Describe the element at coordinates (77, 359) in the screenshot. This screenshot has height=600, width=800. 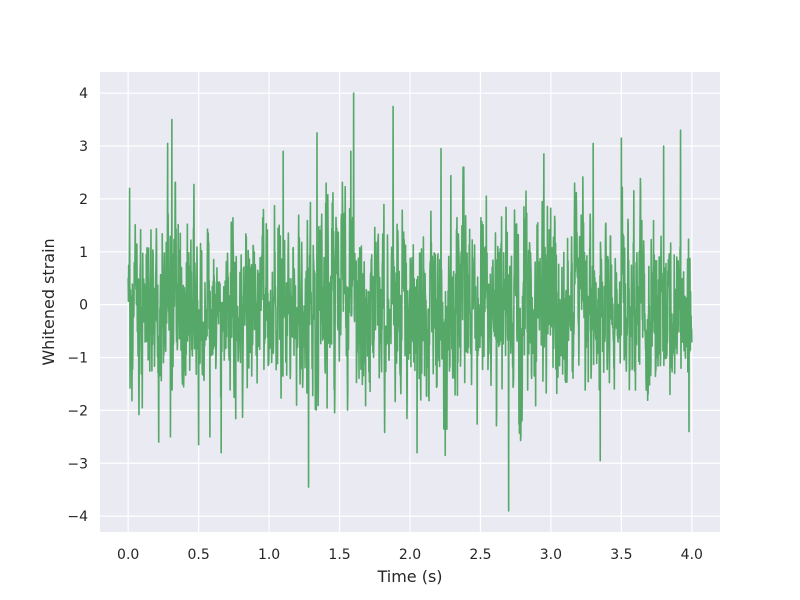
I see `y-tick-label: −1` at that location.